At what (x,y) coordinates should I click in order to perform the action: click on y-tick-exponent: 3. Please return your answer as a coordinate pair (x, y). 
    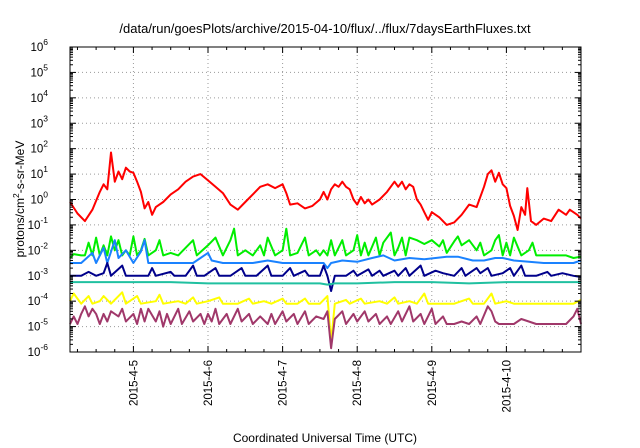
    Looking at the image, I should click on (45, 118).